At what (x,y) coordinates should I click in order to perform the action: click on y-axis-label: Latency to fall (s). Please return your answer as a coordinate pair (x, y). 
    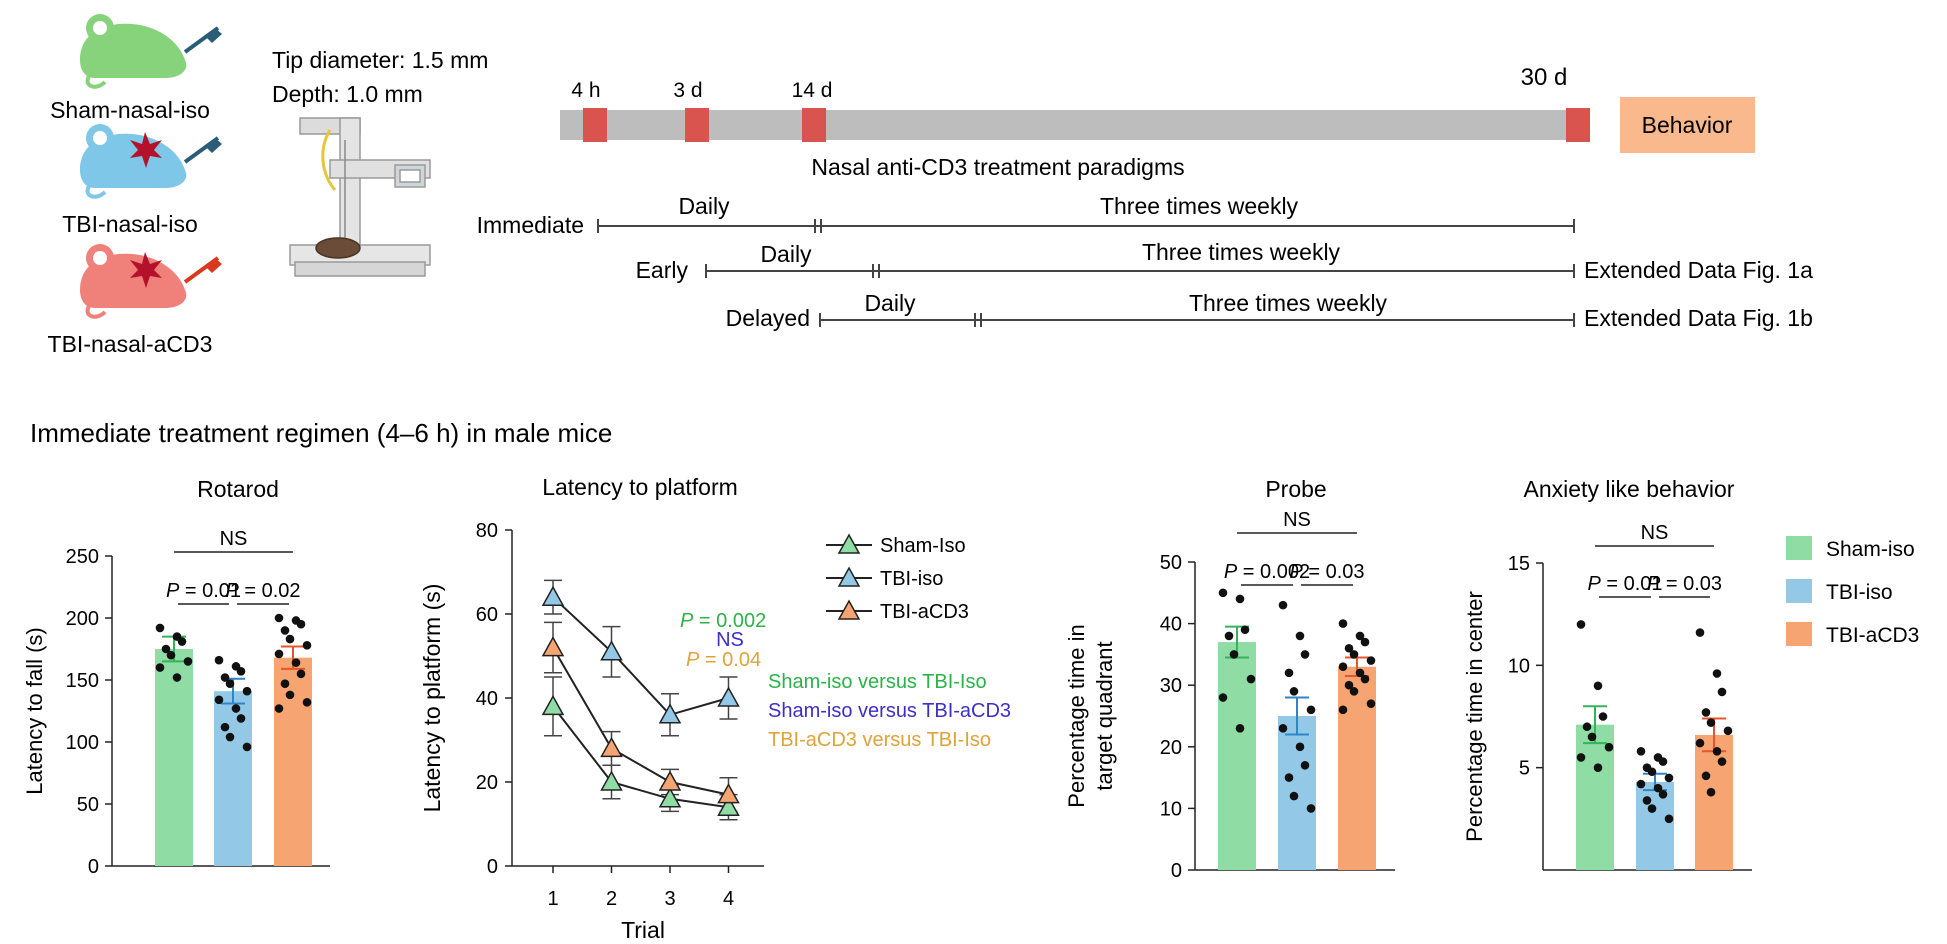
    Looking at the image, I should click on (34, 711).